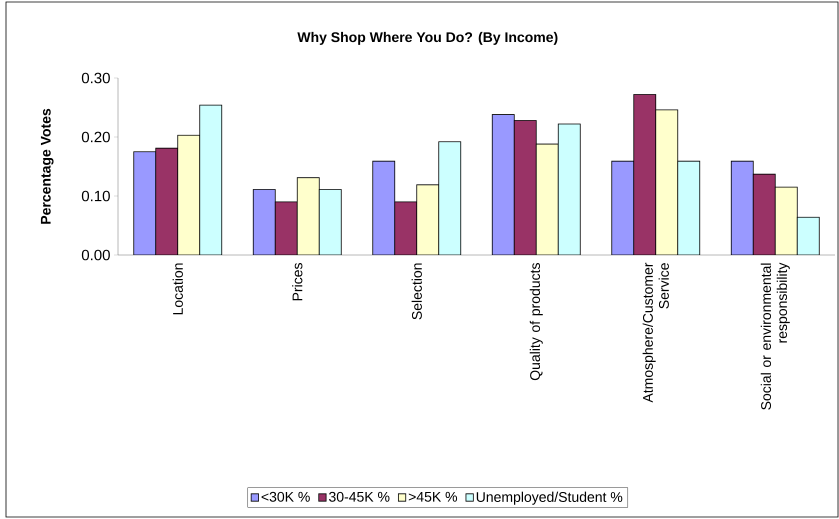 This screenshot has width=839, height=519. Describe the element at coordinates (433, 497) in the screenshot. I see `legend-label: >45K %` at that location.